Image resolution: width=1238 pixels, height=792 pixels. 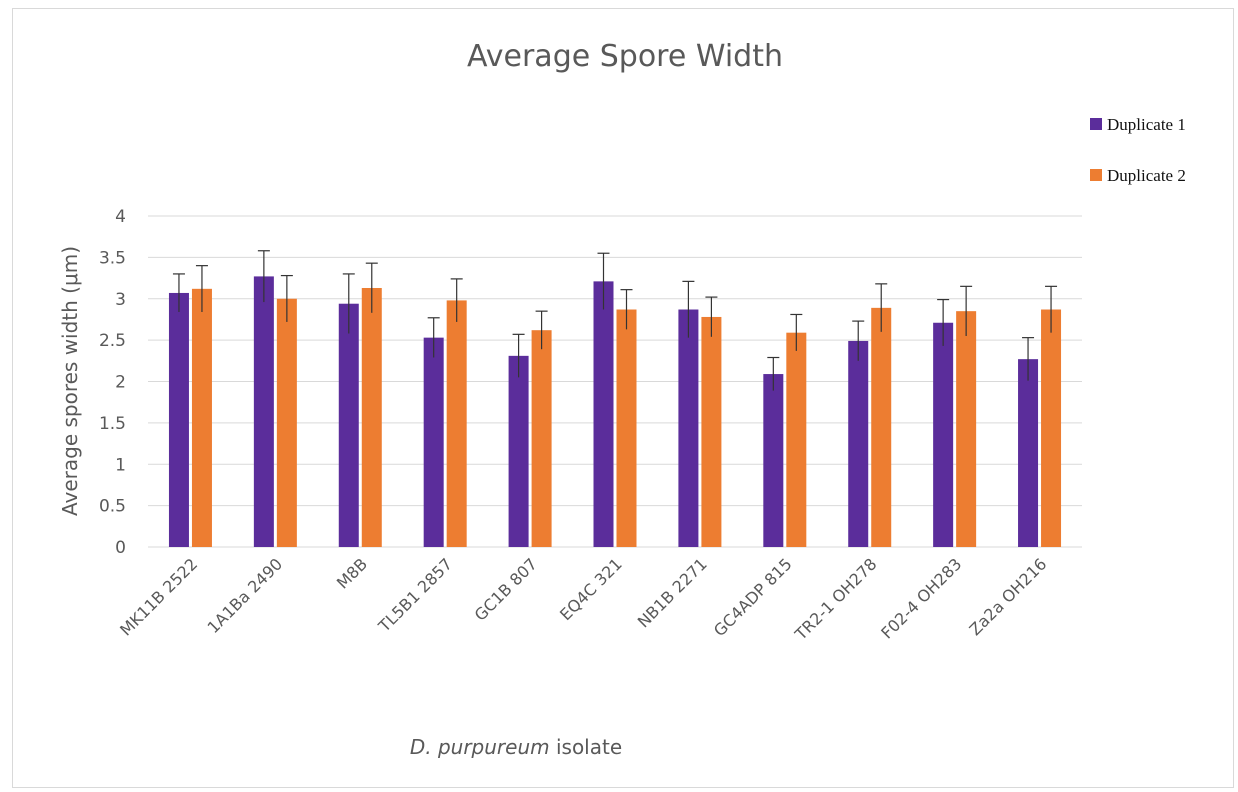 I want to click on y-tick-label: 0.5, so click(x=112, y=507).